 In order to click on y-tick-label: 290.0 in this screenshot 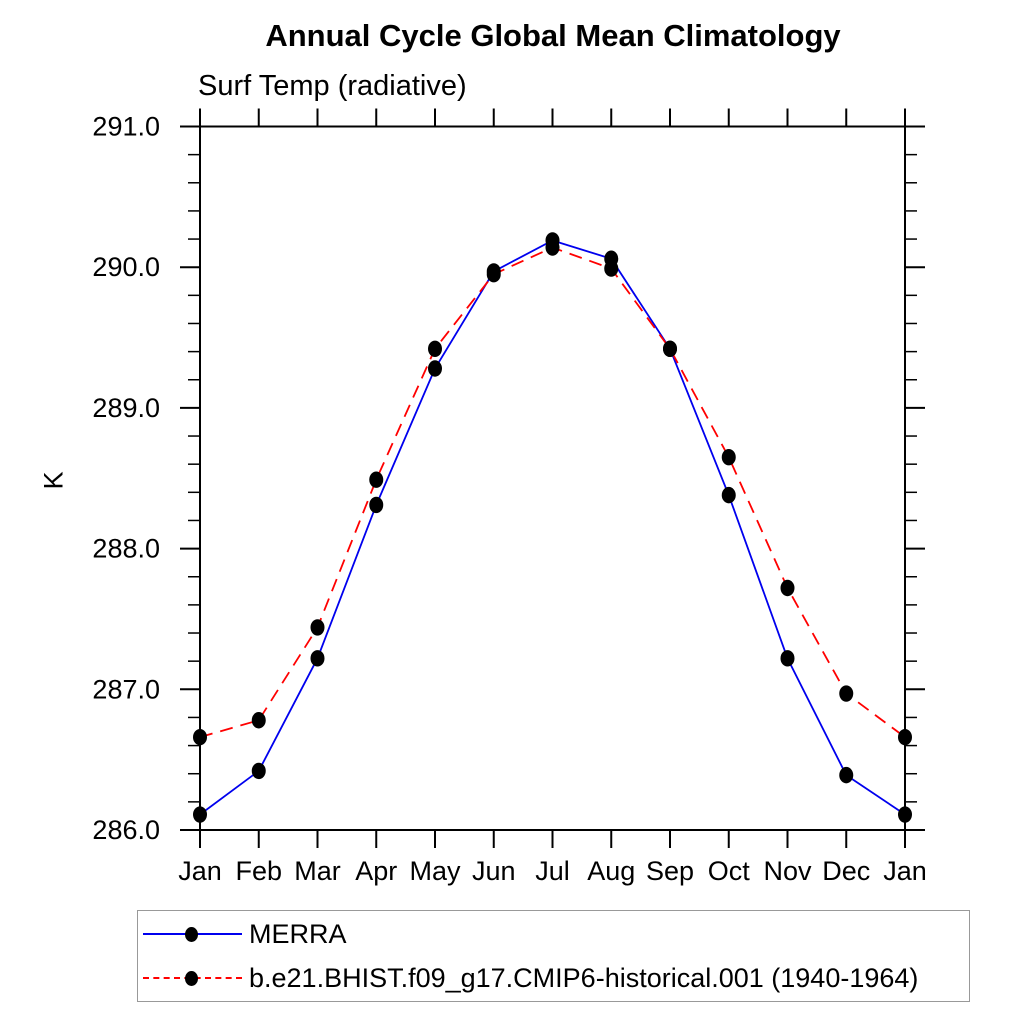, I will do `click(126, 267)`.